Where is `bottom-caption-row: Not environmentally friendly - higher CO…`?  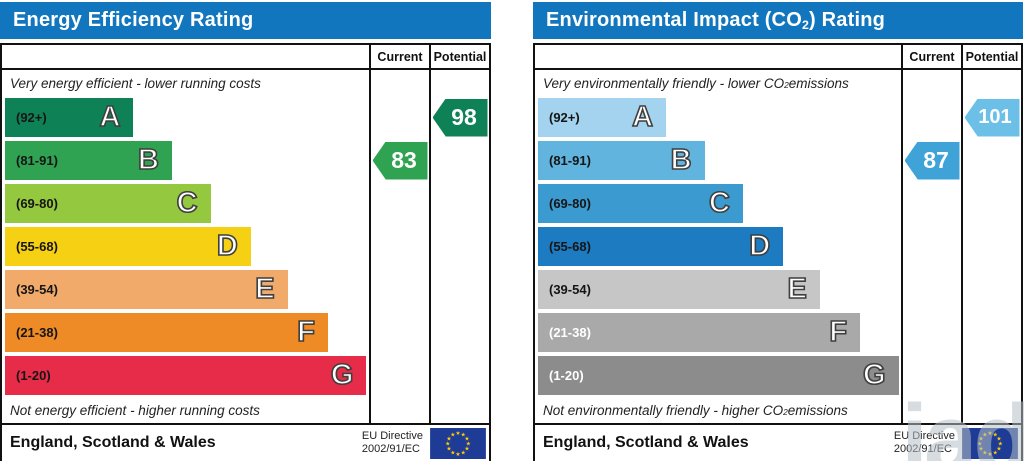 bottom-caption-row: Not environmentally friendly - higher CO… is located at coordinates (778, 410).